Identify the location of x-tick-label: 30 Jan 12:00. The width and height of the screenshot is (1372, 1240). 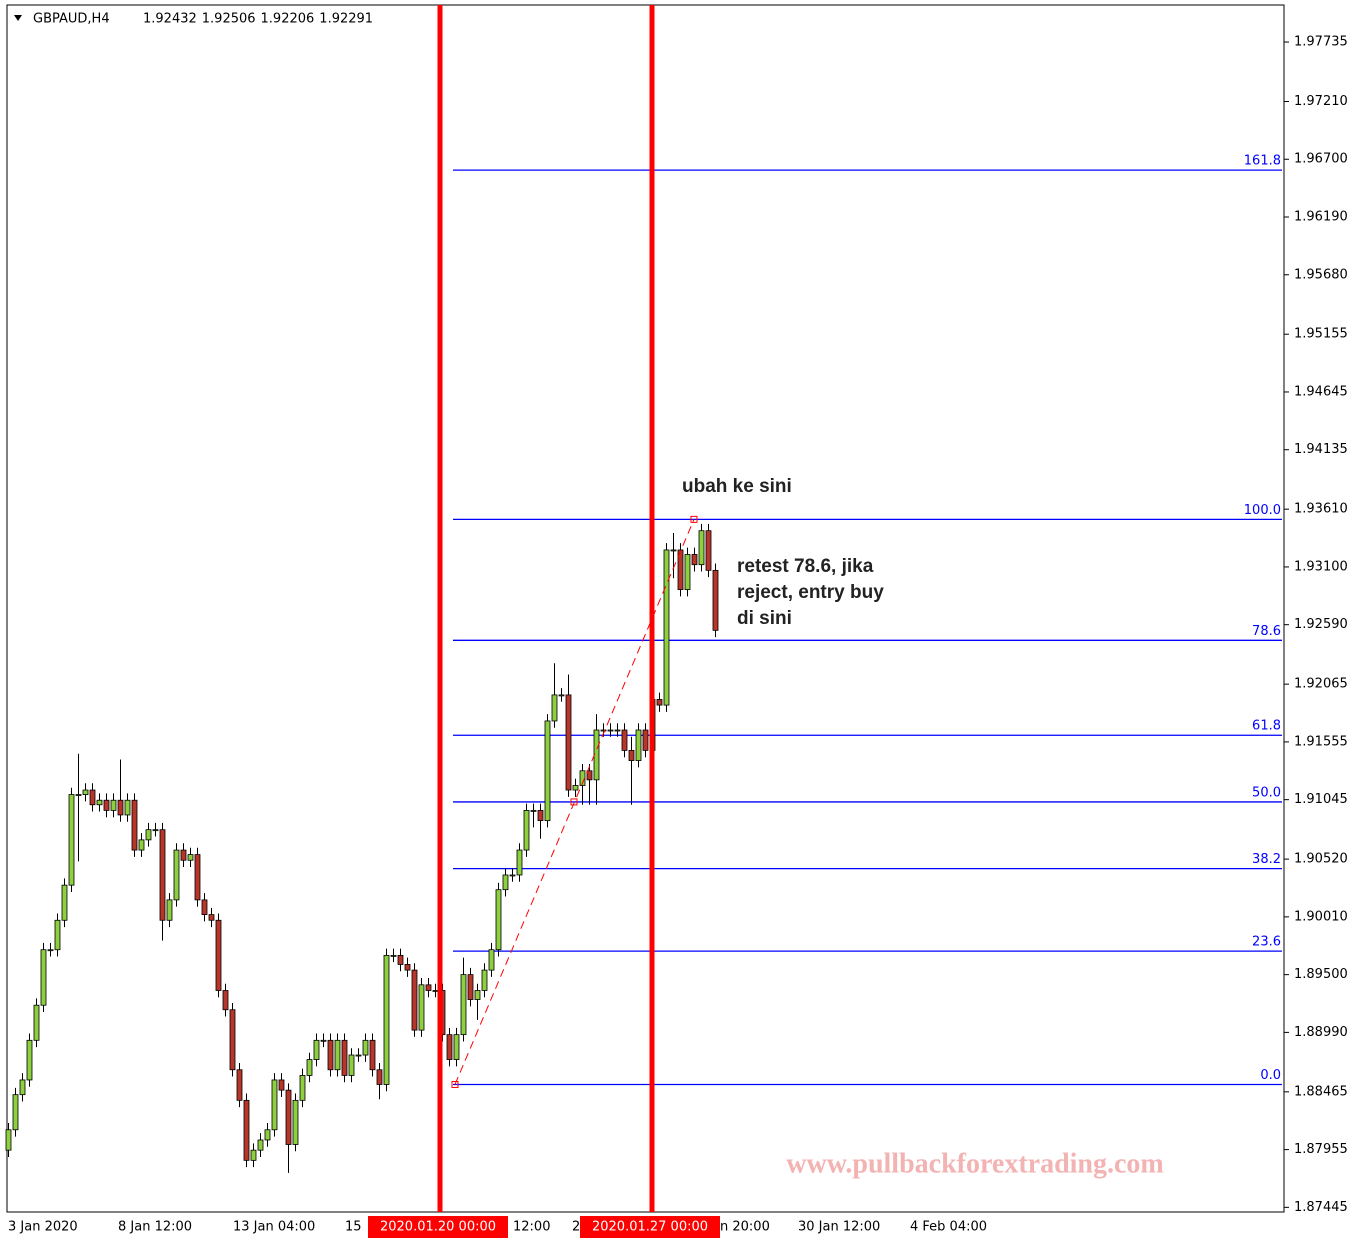
(839, 1227).